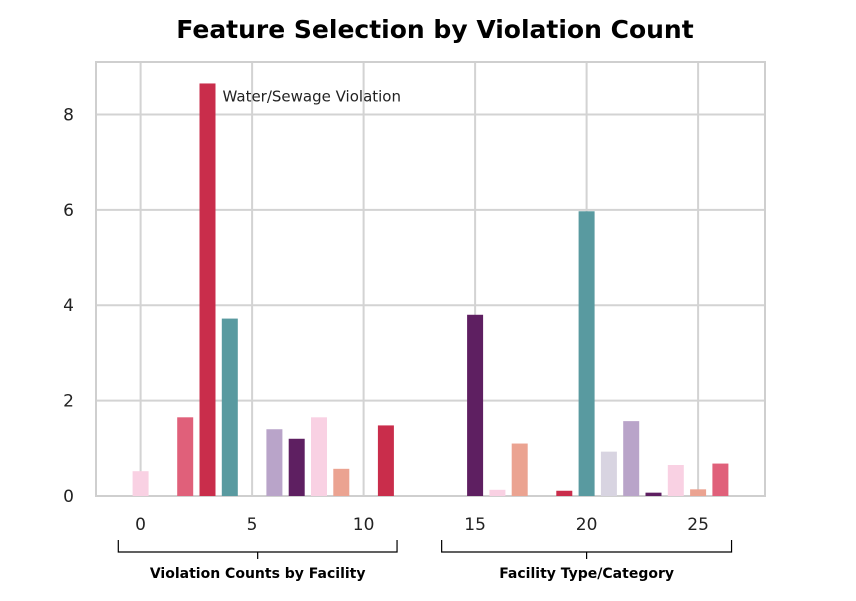 The height and width of the screenshot is (601, 856). I want to click on y-tick-label: 8, so click(68, 115).